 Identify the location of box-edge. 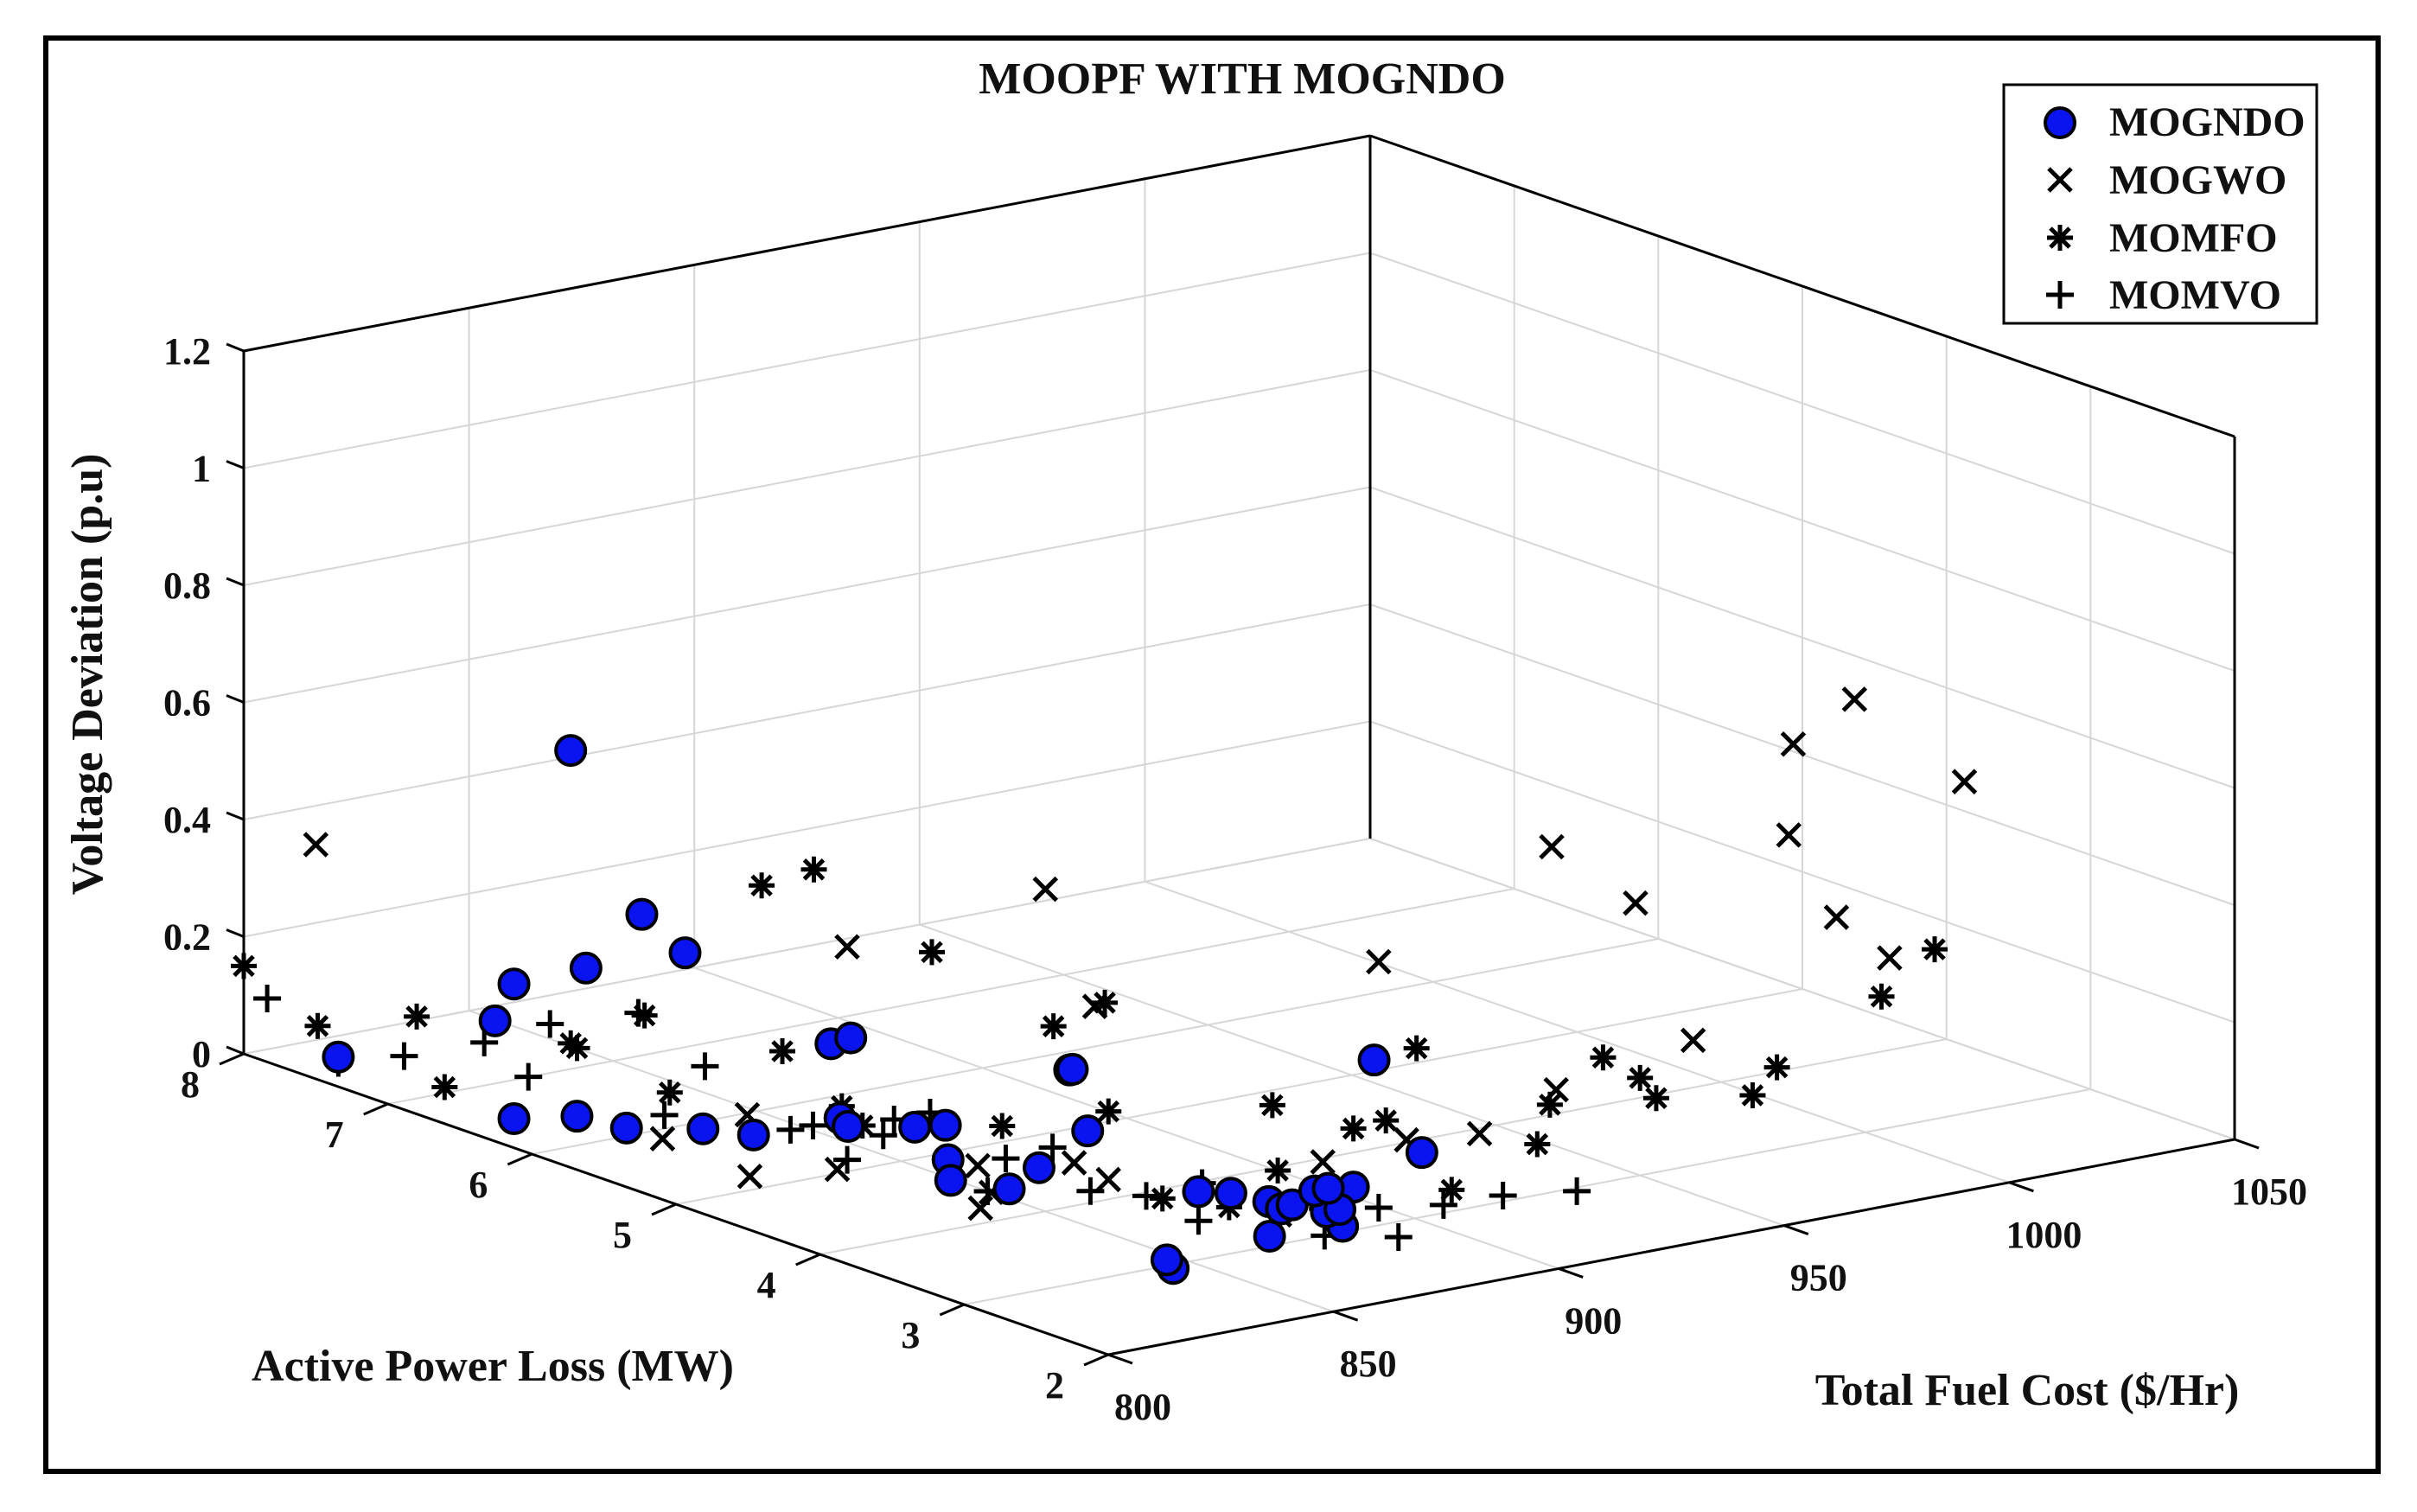
(807, 243).